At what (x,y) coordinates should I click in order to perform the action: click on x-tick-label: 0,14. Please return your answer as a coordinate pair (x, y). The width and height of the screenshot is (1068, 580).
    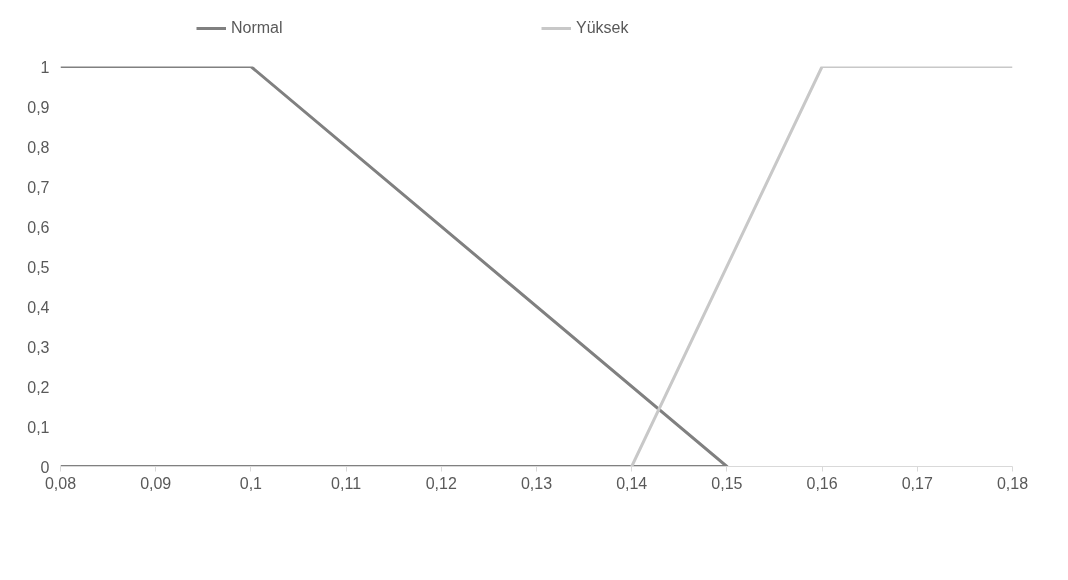
    Looking at the image, I should click on (632, 483).